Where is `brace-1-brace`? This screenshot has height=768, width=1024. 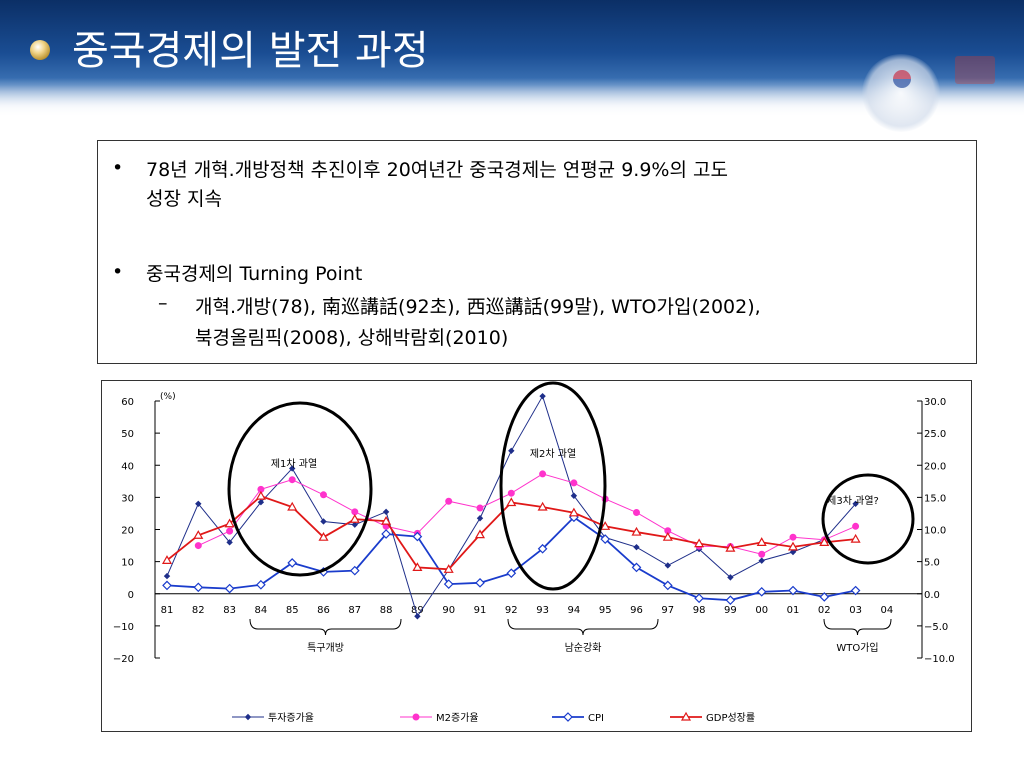
brace-1-brace is located at coordinates (325, 627).